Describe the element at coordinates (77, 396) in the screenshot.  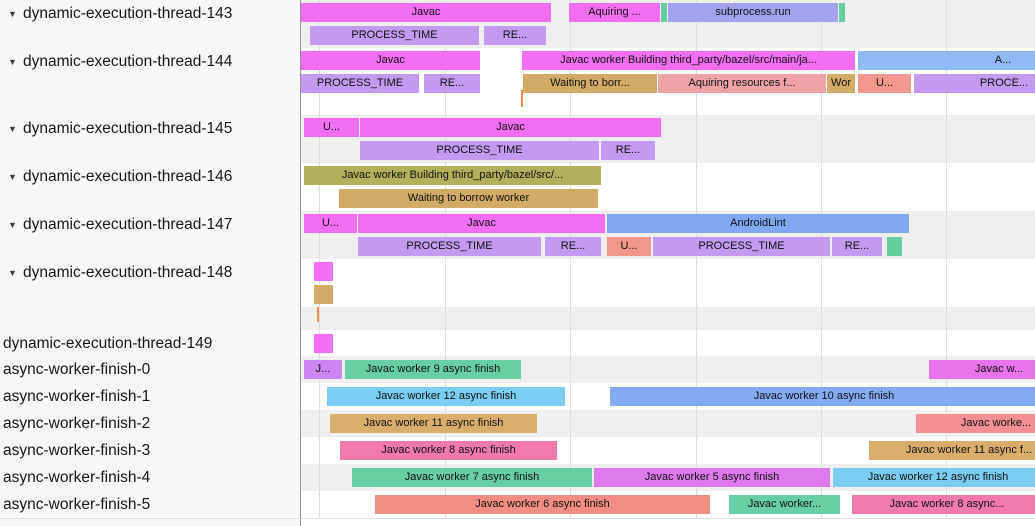
I see `track-title: async-worker-finish-1` at that location.